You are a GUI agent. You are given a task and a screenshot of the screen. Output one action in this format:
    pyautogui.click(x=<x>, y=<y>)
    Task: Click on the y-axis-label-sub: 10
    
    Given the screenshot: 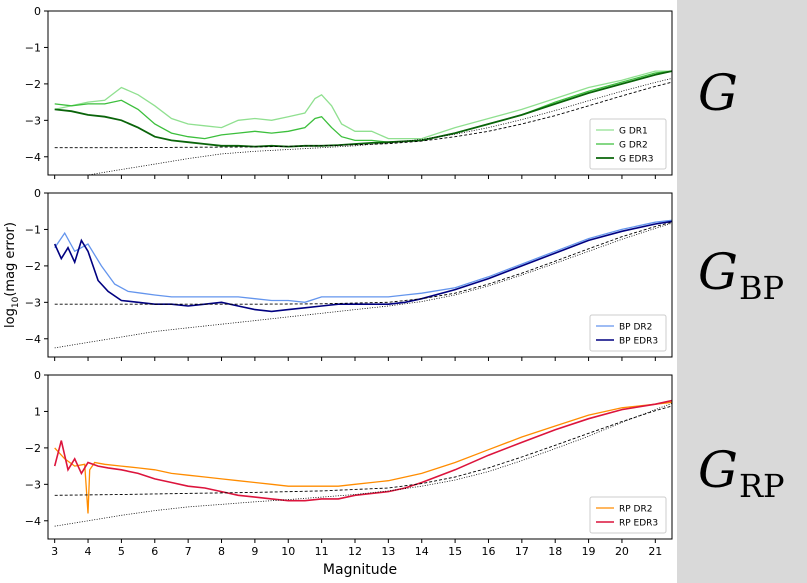 What is the action you would take?
    pyautogui.click(x=16, y=302)
    